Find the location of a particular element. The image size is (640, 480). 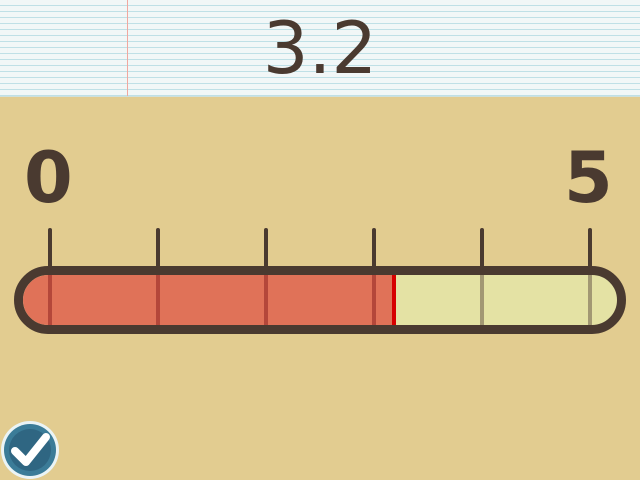

slider-handle is located at coordinates (393, 300).